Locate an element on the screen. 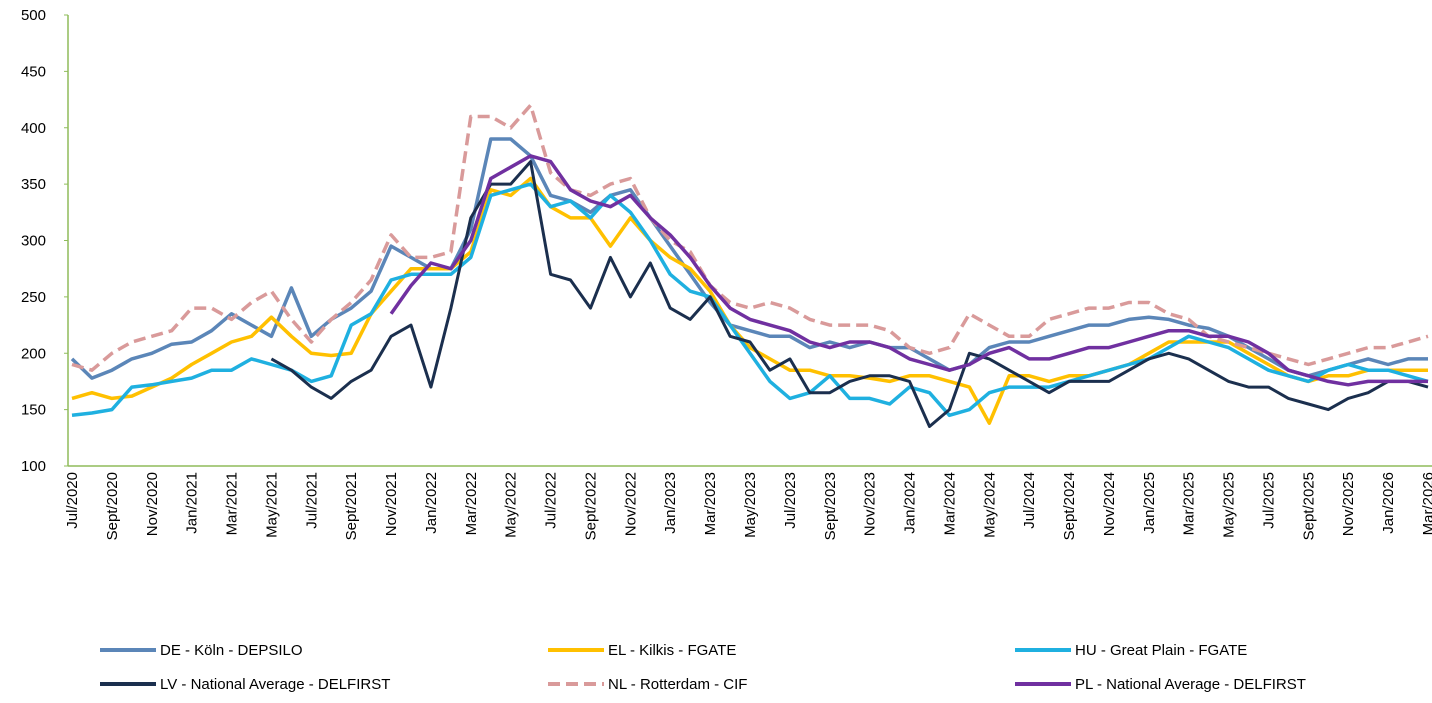 The image size is (1432, 703). x-tick-label: Sept/2021 is located at coordinates (351, 506).